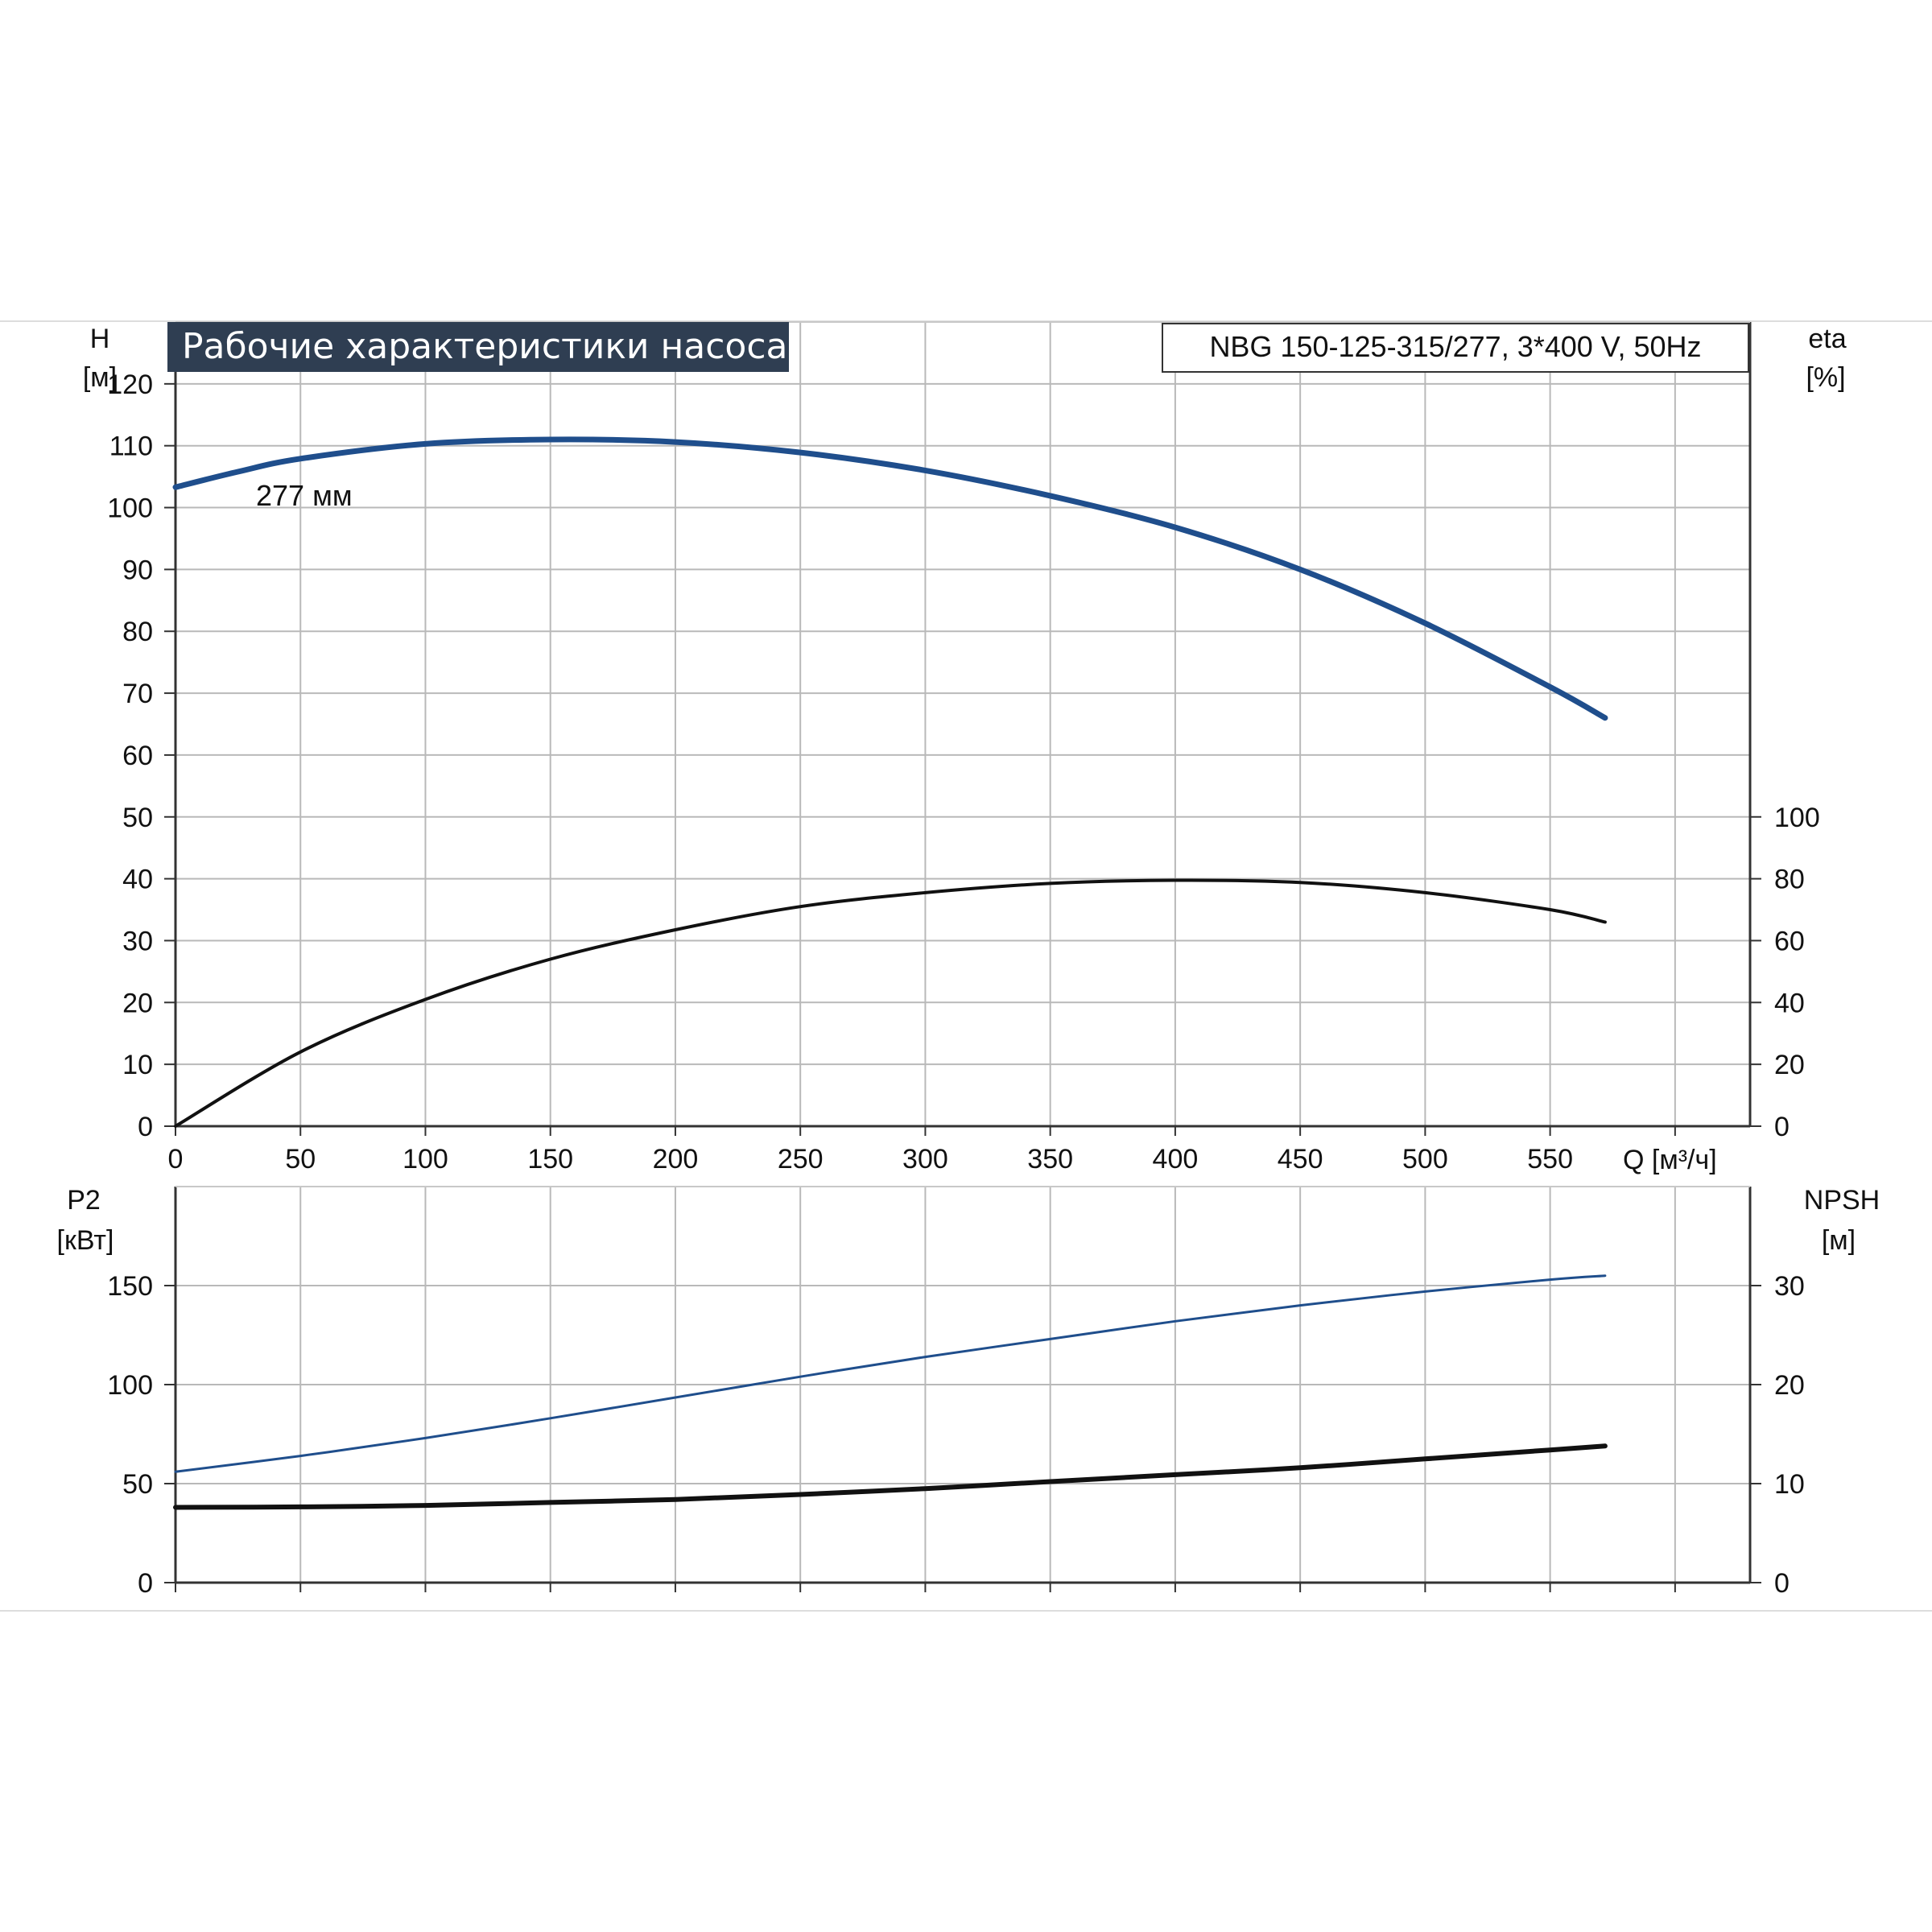 This screenshot has height=1932, width=1932. What do you see at coordinates (130, 1385) in the screenshot?
I see `bottom-left-tick-label: 100` at bounding box center [130, 1385].